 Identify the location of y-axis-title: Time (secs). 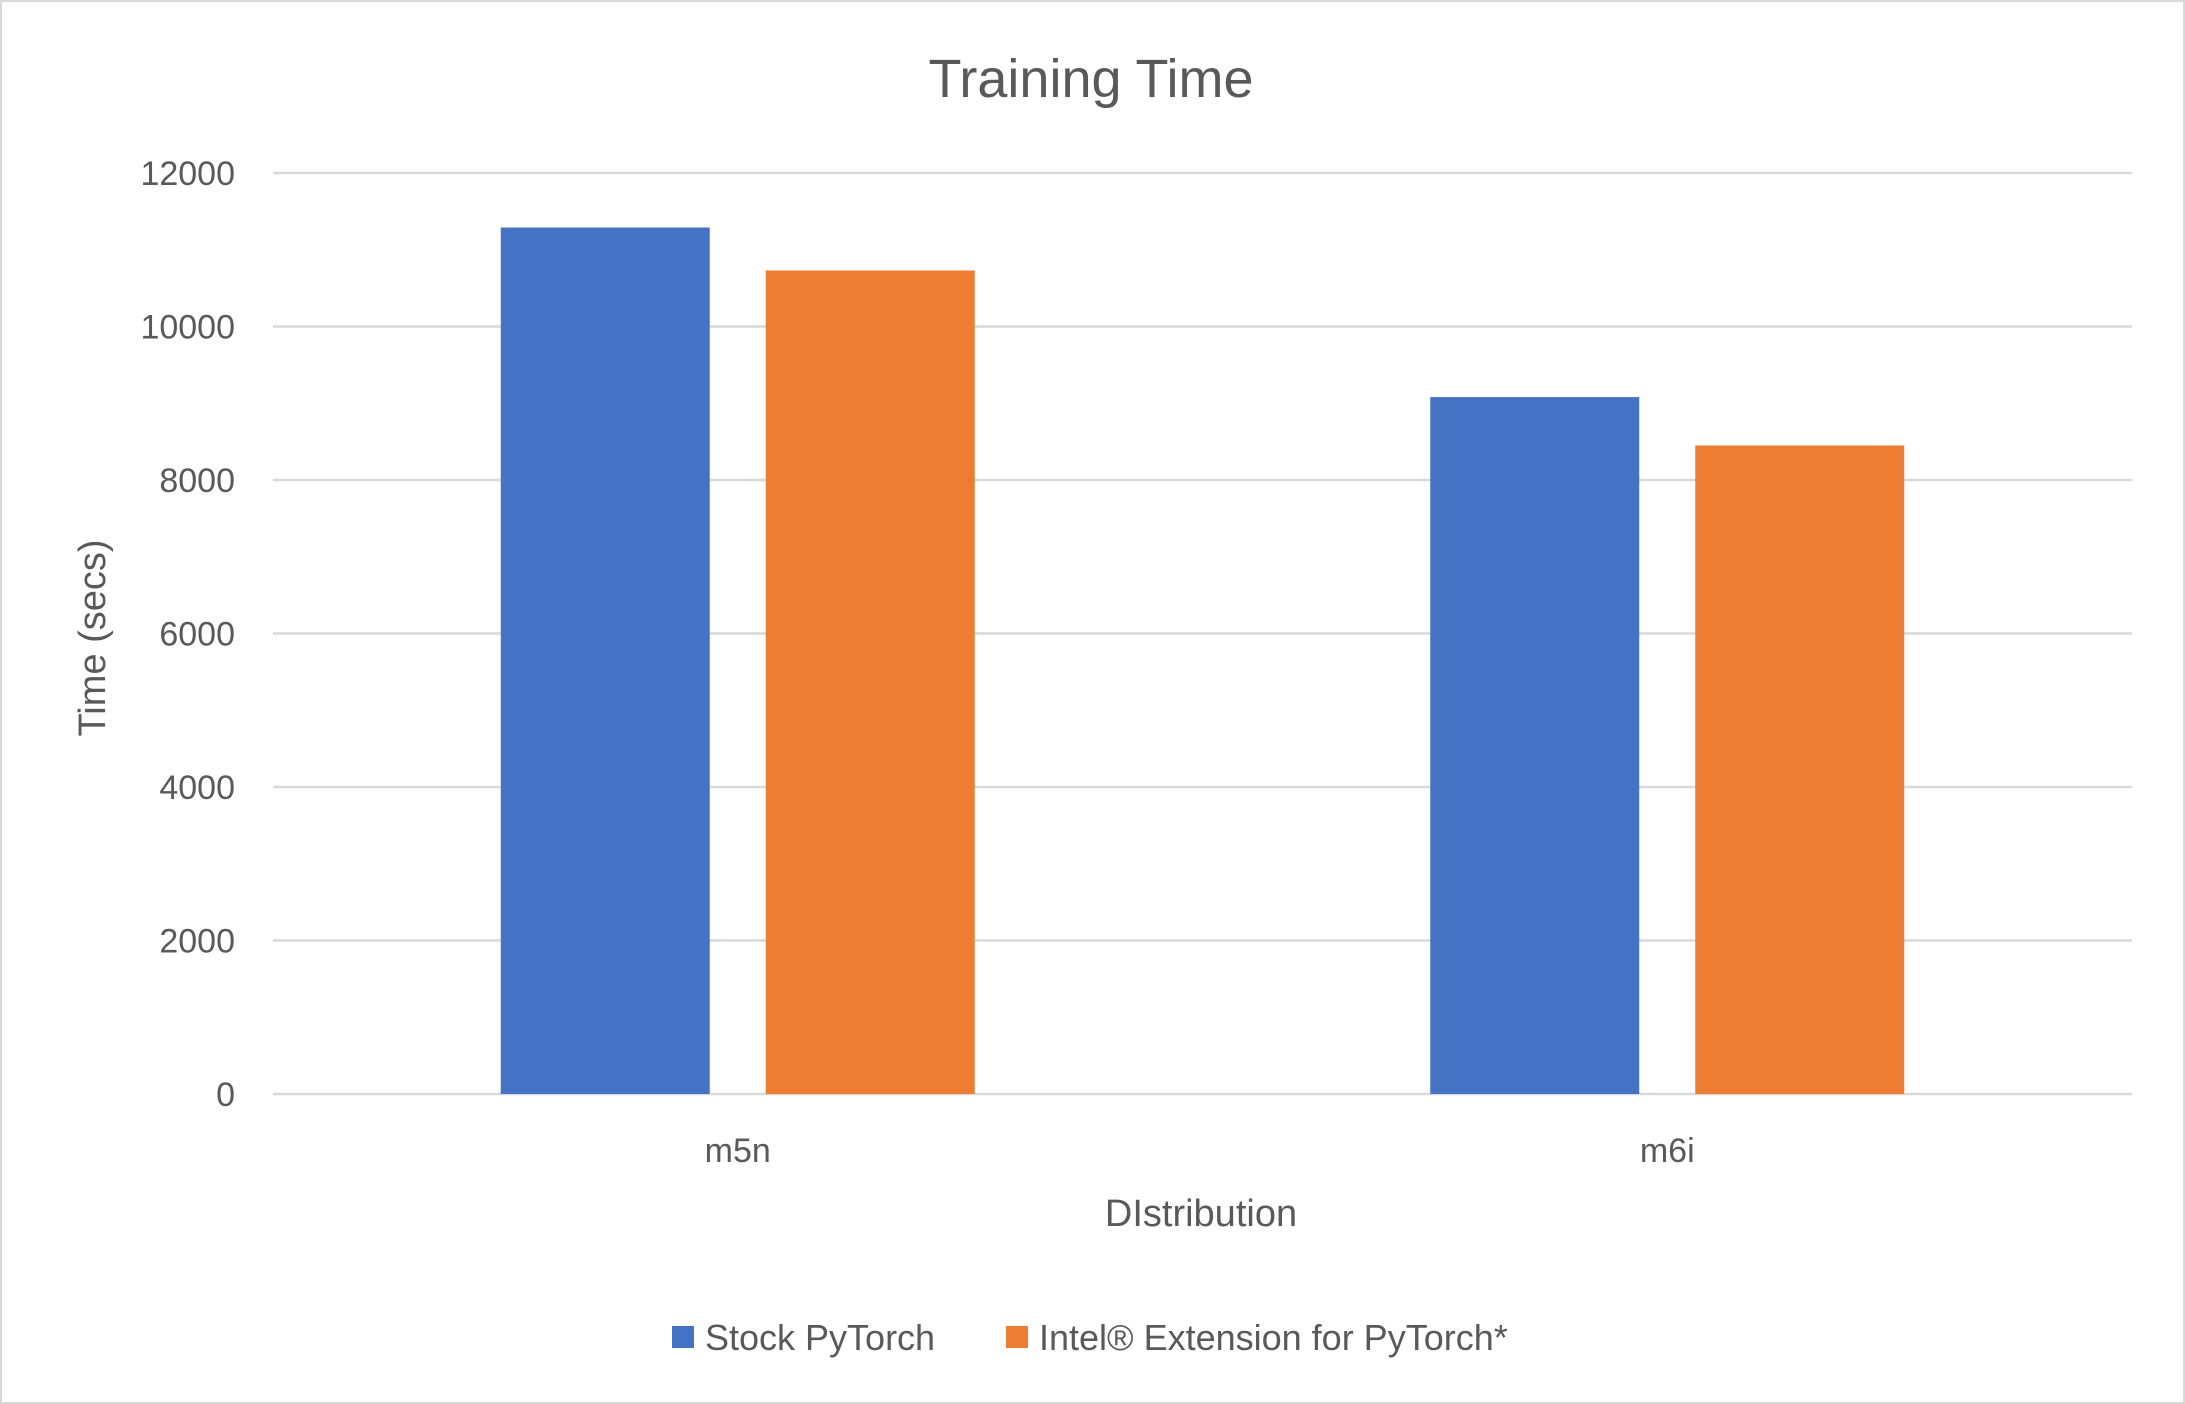
(93, 637).